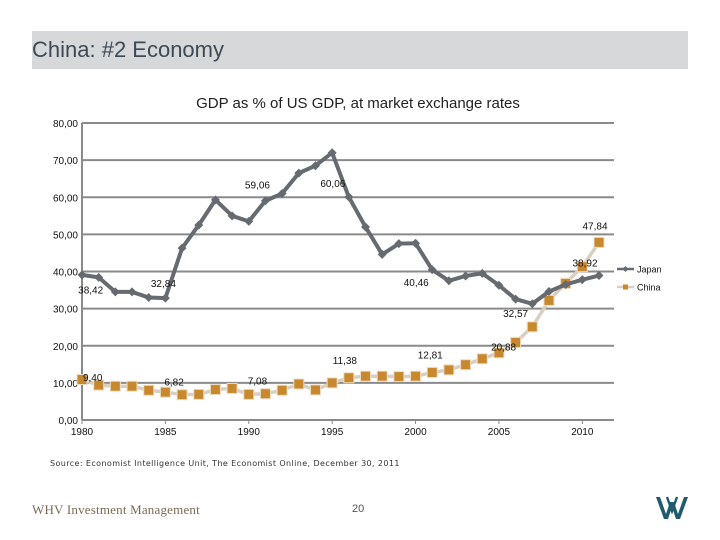 Image resolution: width=720 pixels, height=540 pixels. What do you see at coordinates (332, 184) in the screenshot?
I see `data-label: 60,06` at bounding box center [332, 184].